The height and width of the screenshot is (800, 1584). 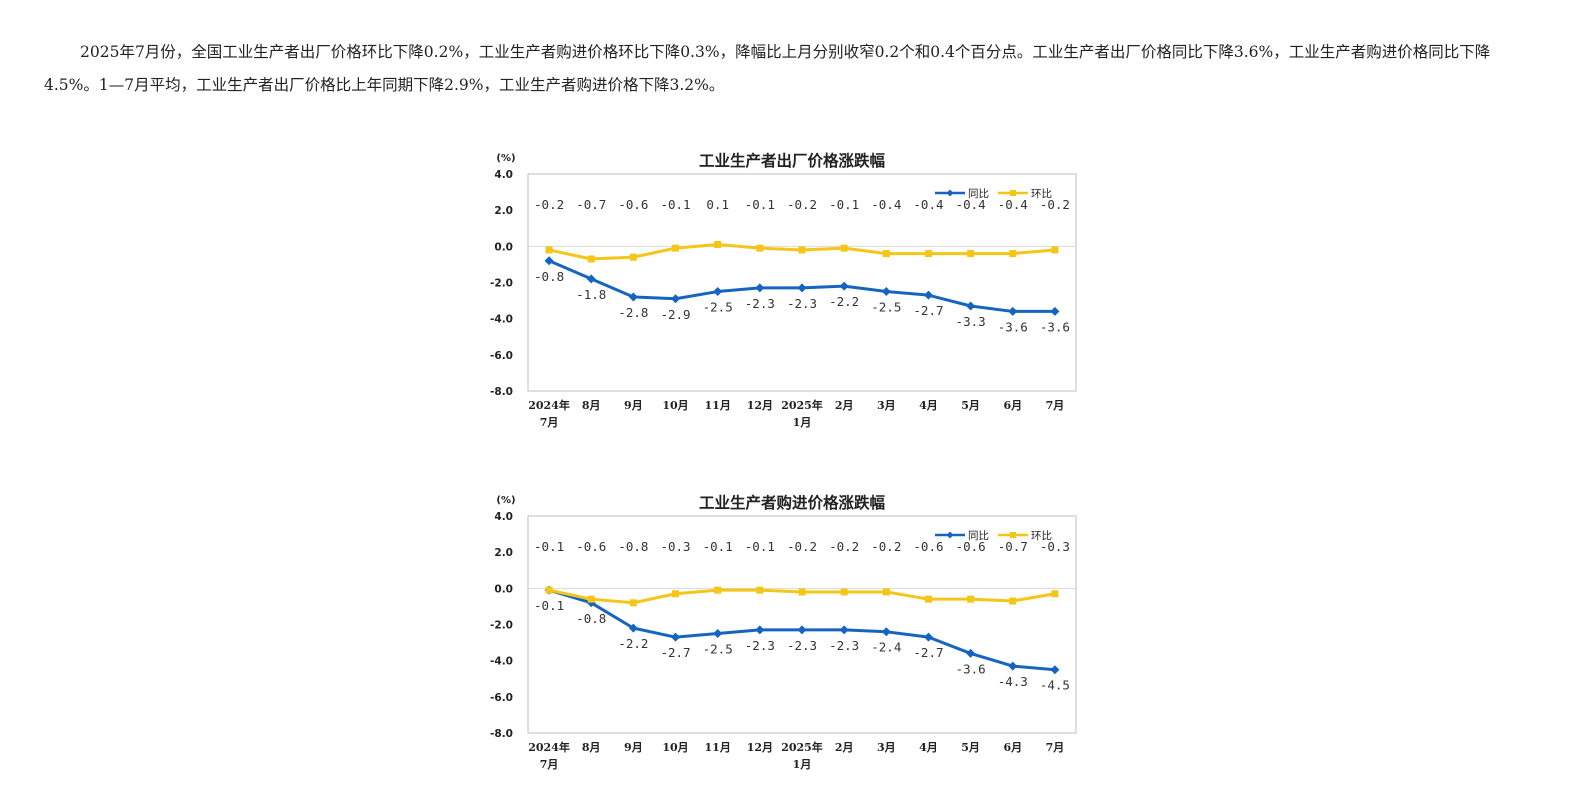 I want to click on x-tick-label: 2024年, so click(x=549, y=405).